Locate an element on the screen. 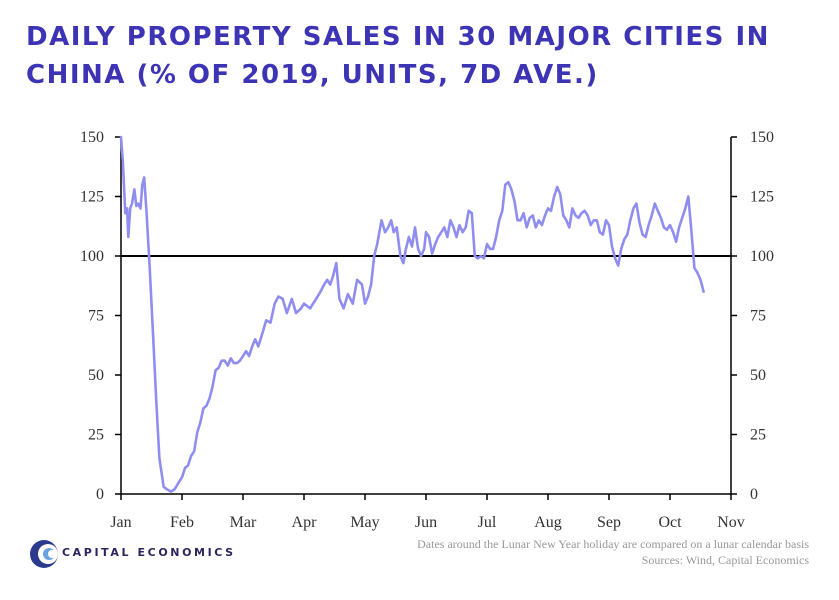 The image size is (839, 600). x-tick-label: Mar is located at coordinates (243, 522).